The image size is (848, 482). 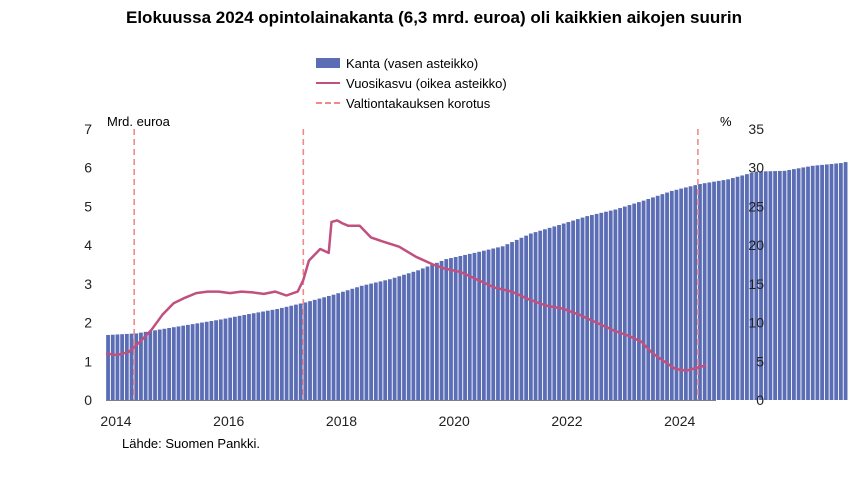 I want to click on legend-label-kanta: Kanta (vasen asteikko), so click(x=412, y=63).